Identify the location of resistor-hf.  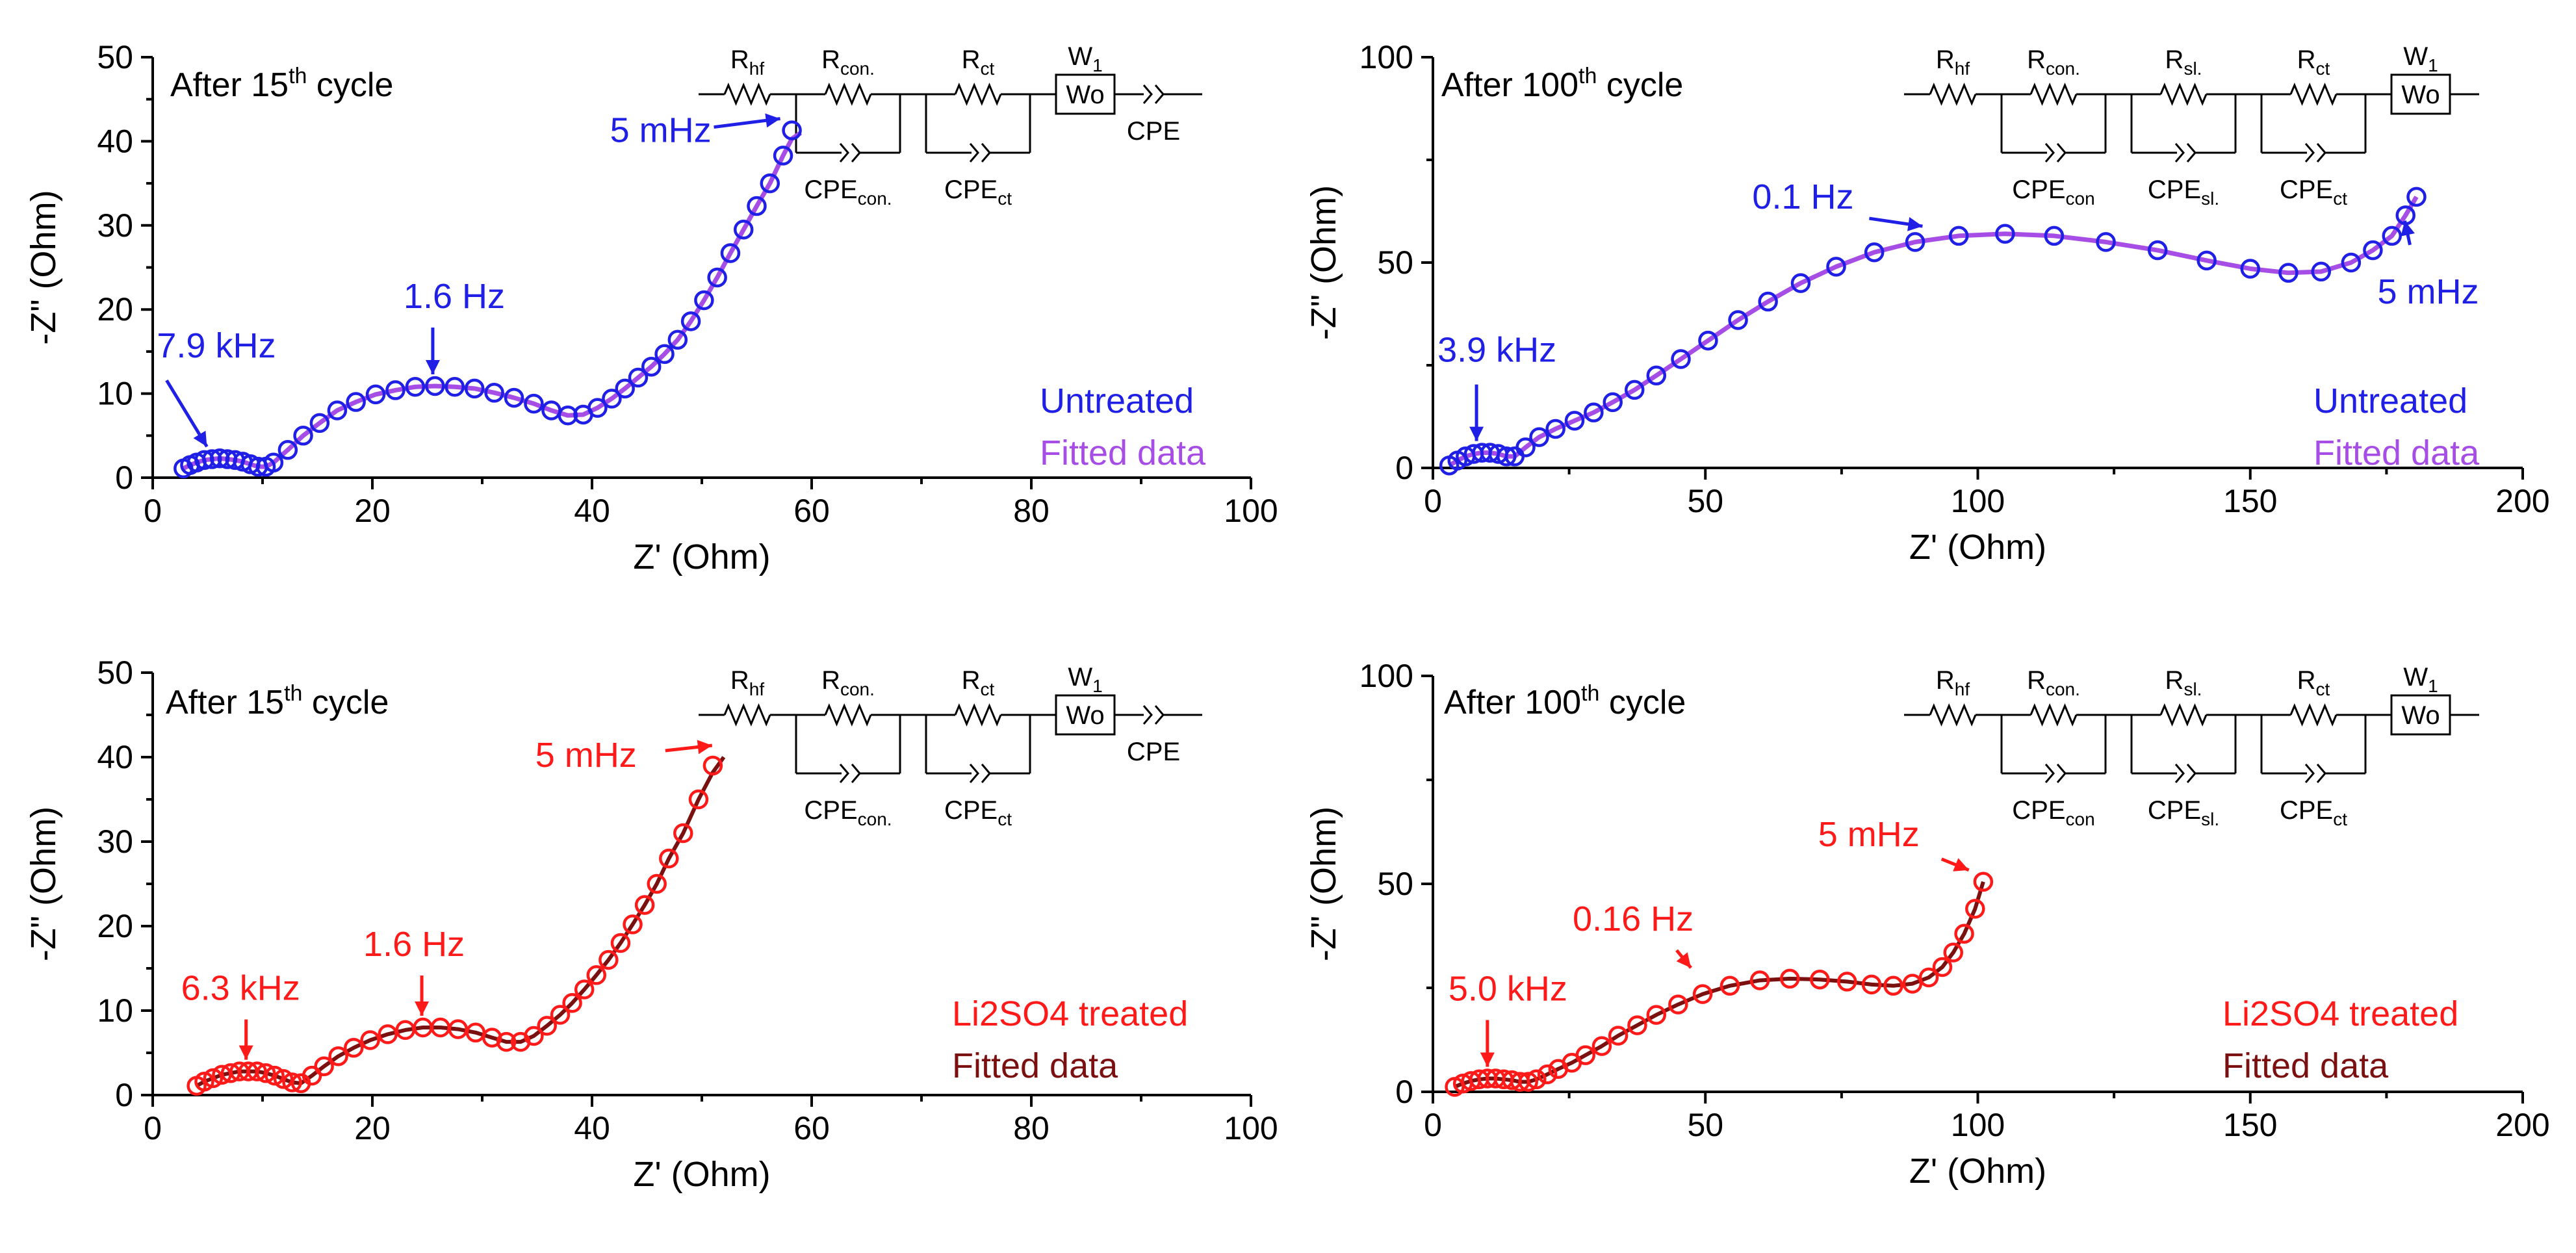
(1953, 94).